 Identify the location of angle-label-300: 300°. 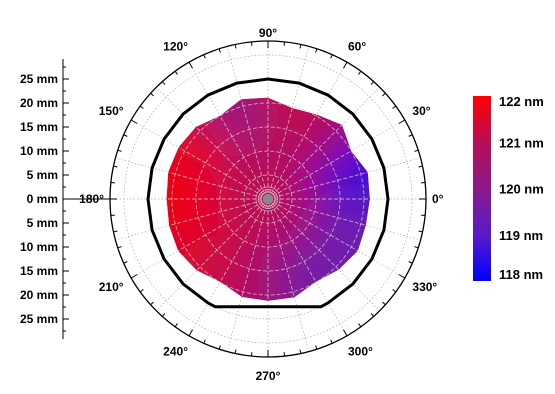
(360, 351).